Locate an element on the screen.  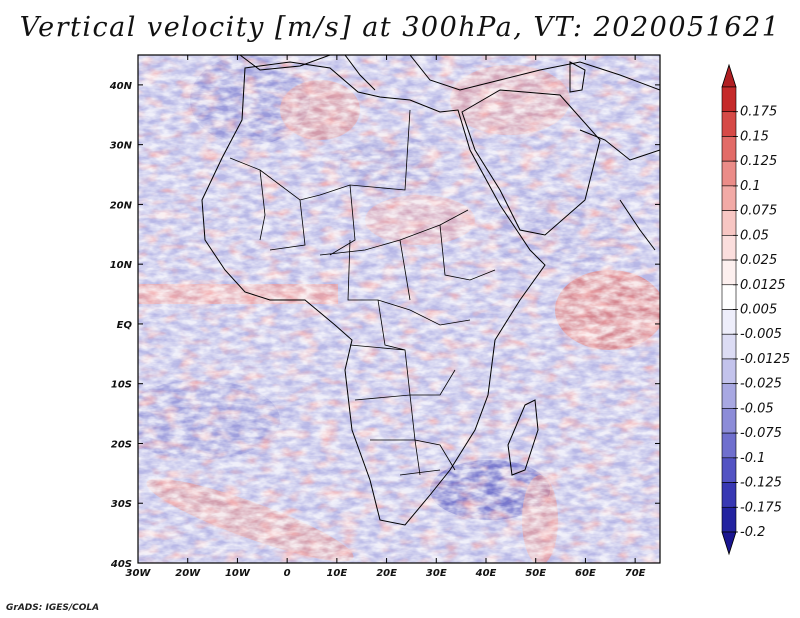
colorbar-label: 0.125 is located at coordinates (758, 161).